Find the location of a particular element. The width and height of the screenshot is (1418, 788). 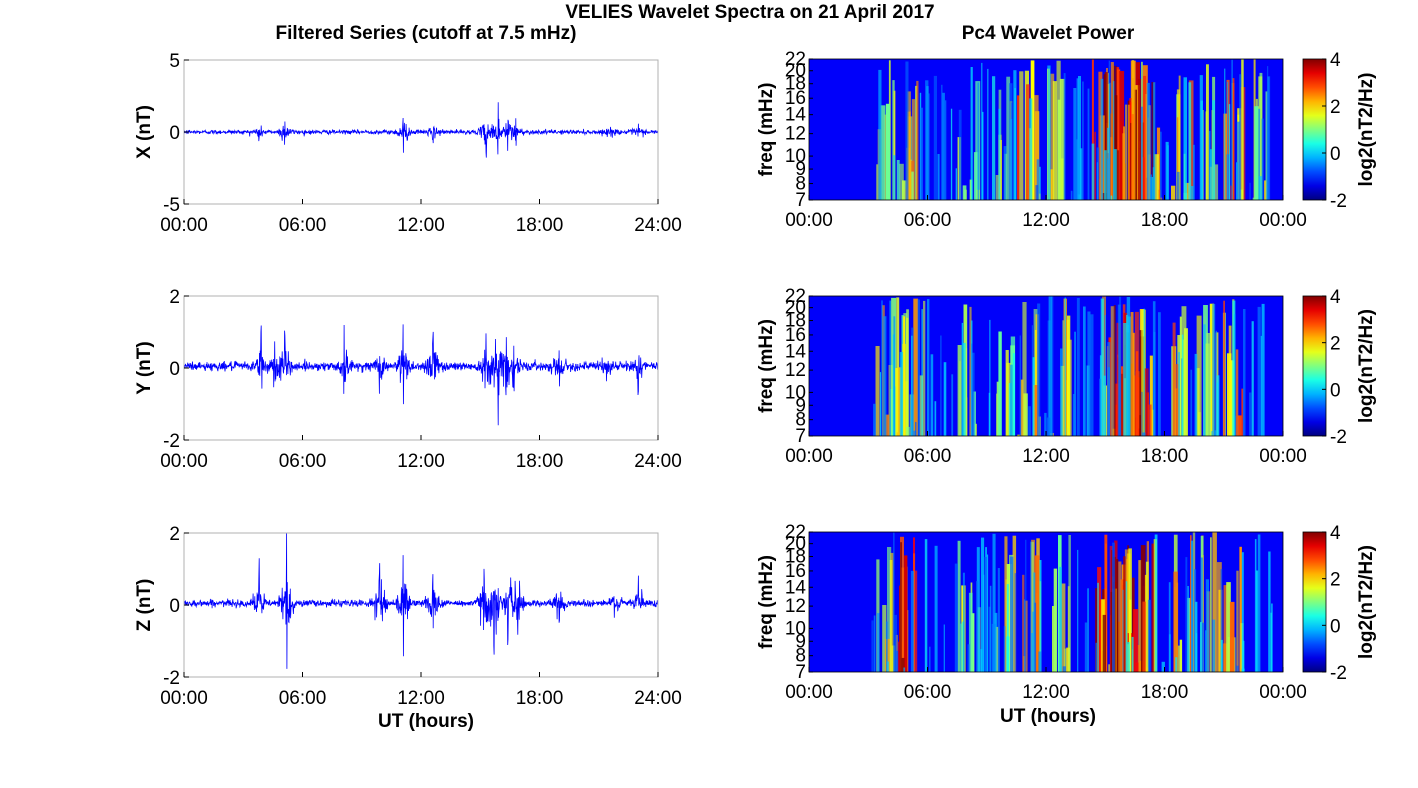

colorbar-tick-label: 2 is located at coordinates (1335, 107).